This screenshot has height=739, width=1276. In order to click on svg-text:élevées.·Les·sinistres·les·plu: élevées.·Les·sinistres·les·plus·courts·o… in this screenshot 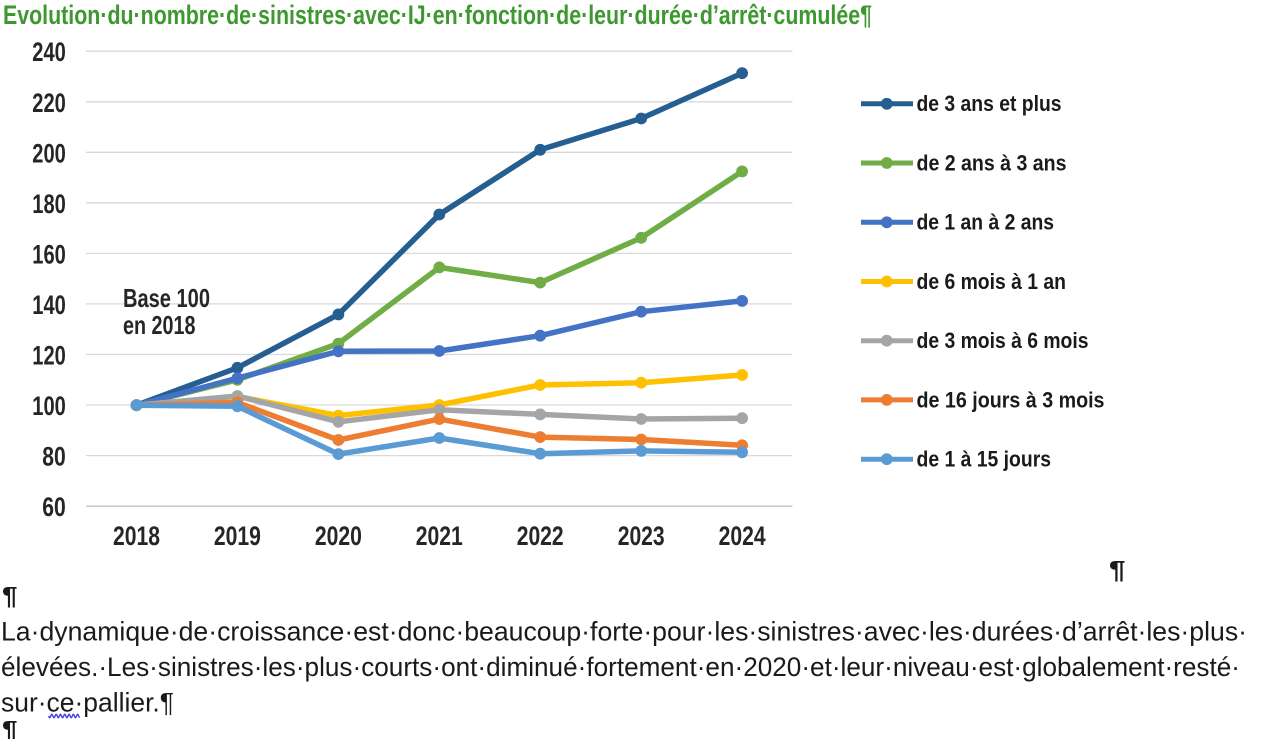, I will do `click(620, 667)`.